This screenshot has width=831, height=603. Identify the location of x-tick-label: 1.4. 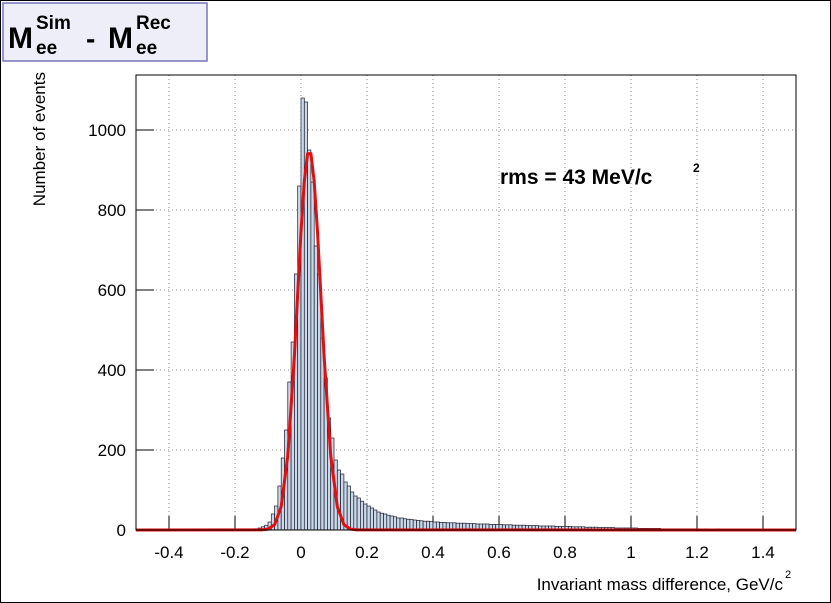
(763, 552).